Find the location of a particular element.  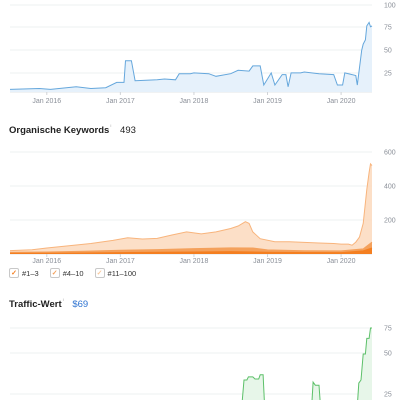

y-tick-label: 200 is located at coordinates (390, 221).